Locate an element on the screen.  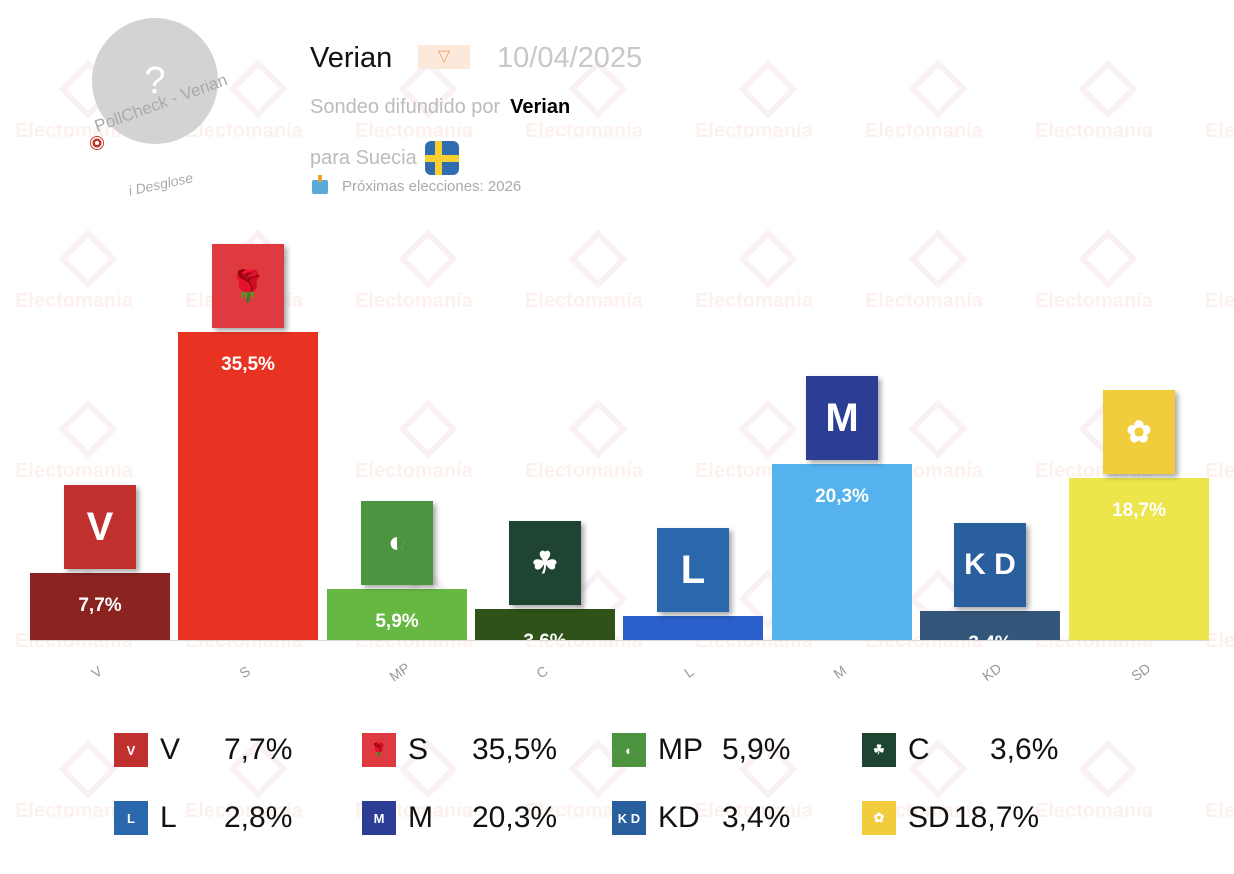
pollster-avatar: ? is located at coordinates (155, 81).